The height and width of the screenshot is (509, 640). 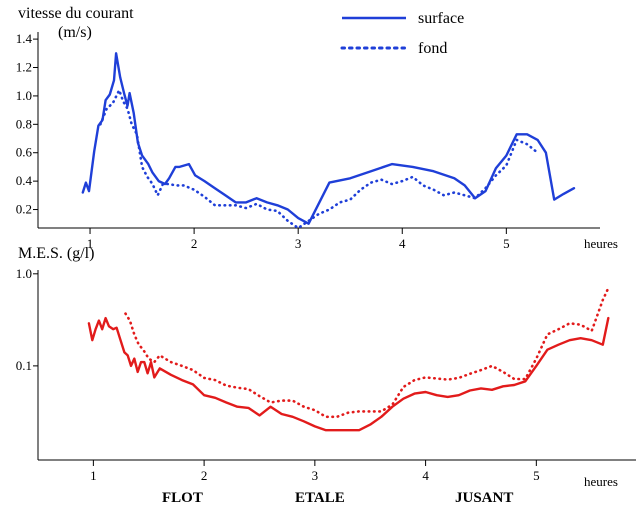 I want to click on top-y-tick-label: 1.0, so click(x=24, y=95).